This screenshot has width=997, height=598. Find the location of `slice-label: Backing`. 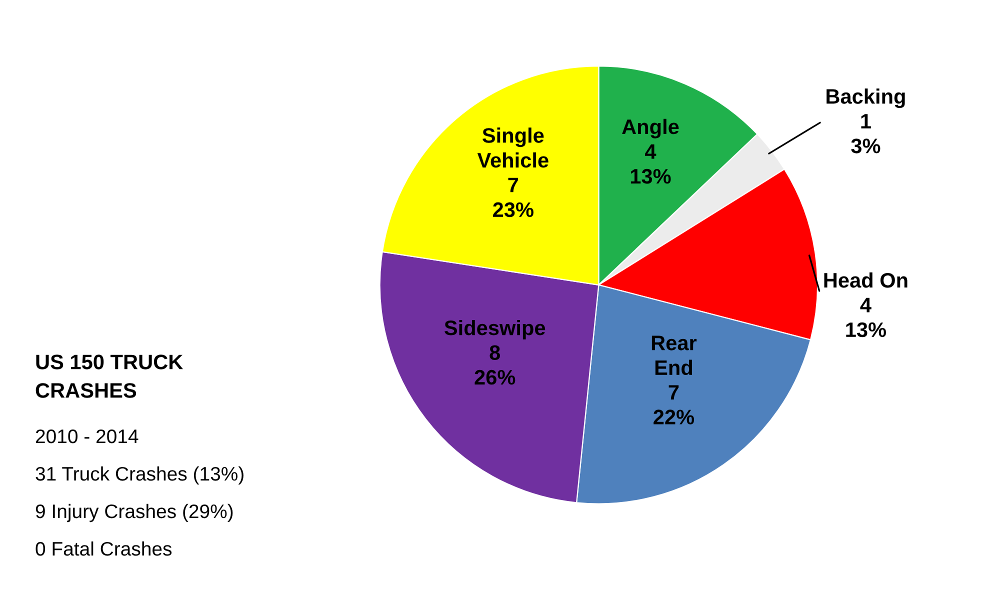

slice-label: Backing is located at coordinates (865, 98).